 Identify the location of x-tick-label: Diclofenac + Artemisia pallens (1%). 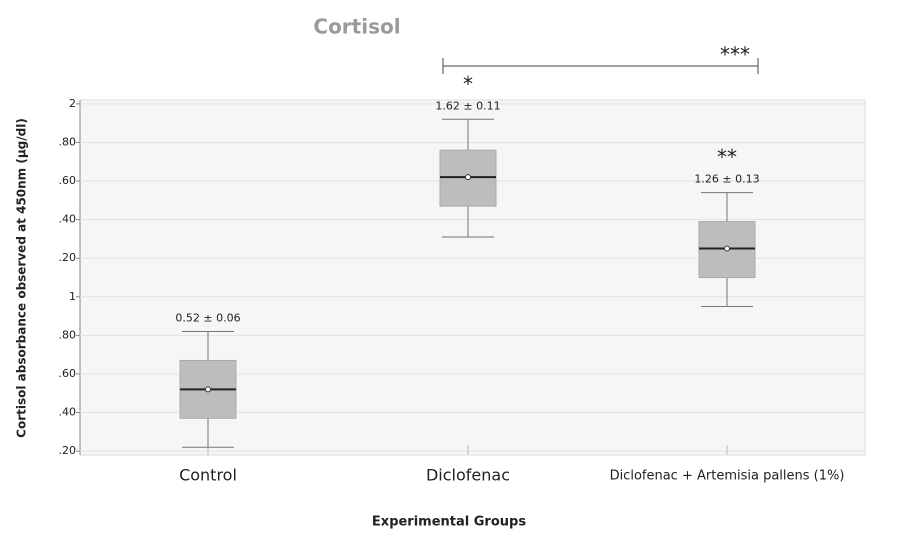
(727, 476).